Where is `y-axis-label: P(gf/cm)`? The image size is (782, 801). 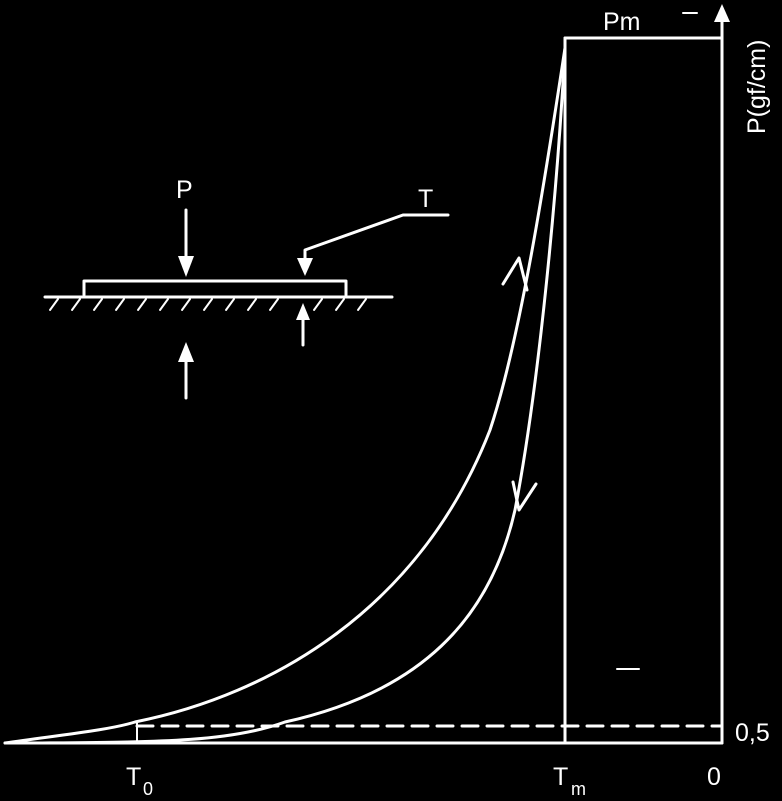 y-axis-label: P(gf/cm) is located at coordinates (757, 87).